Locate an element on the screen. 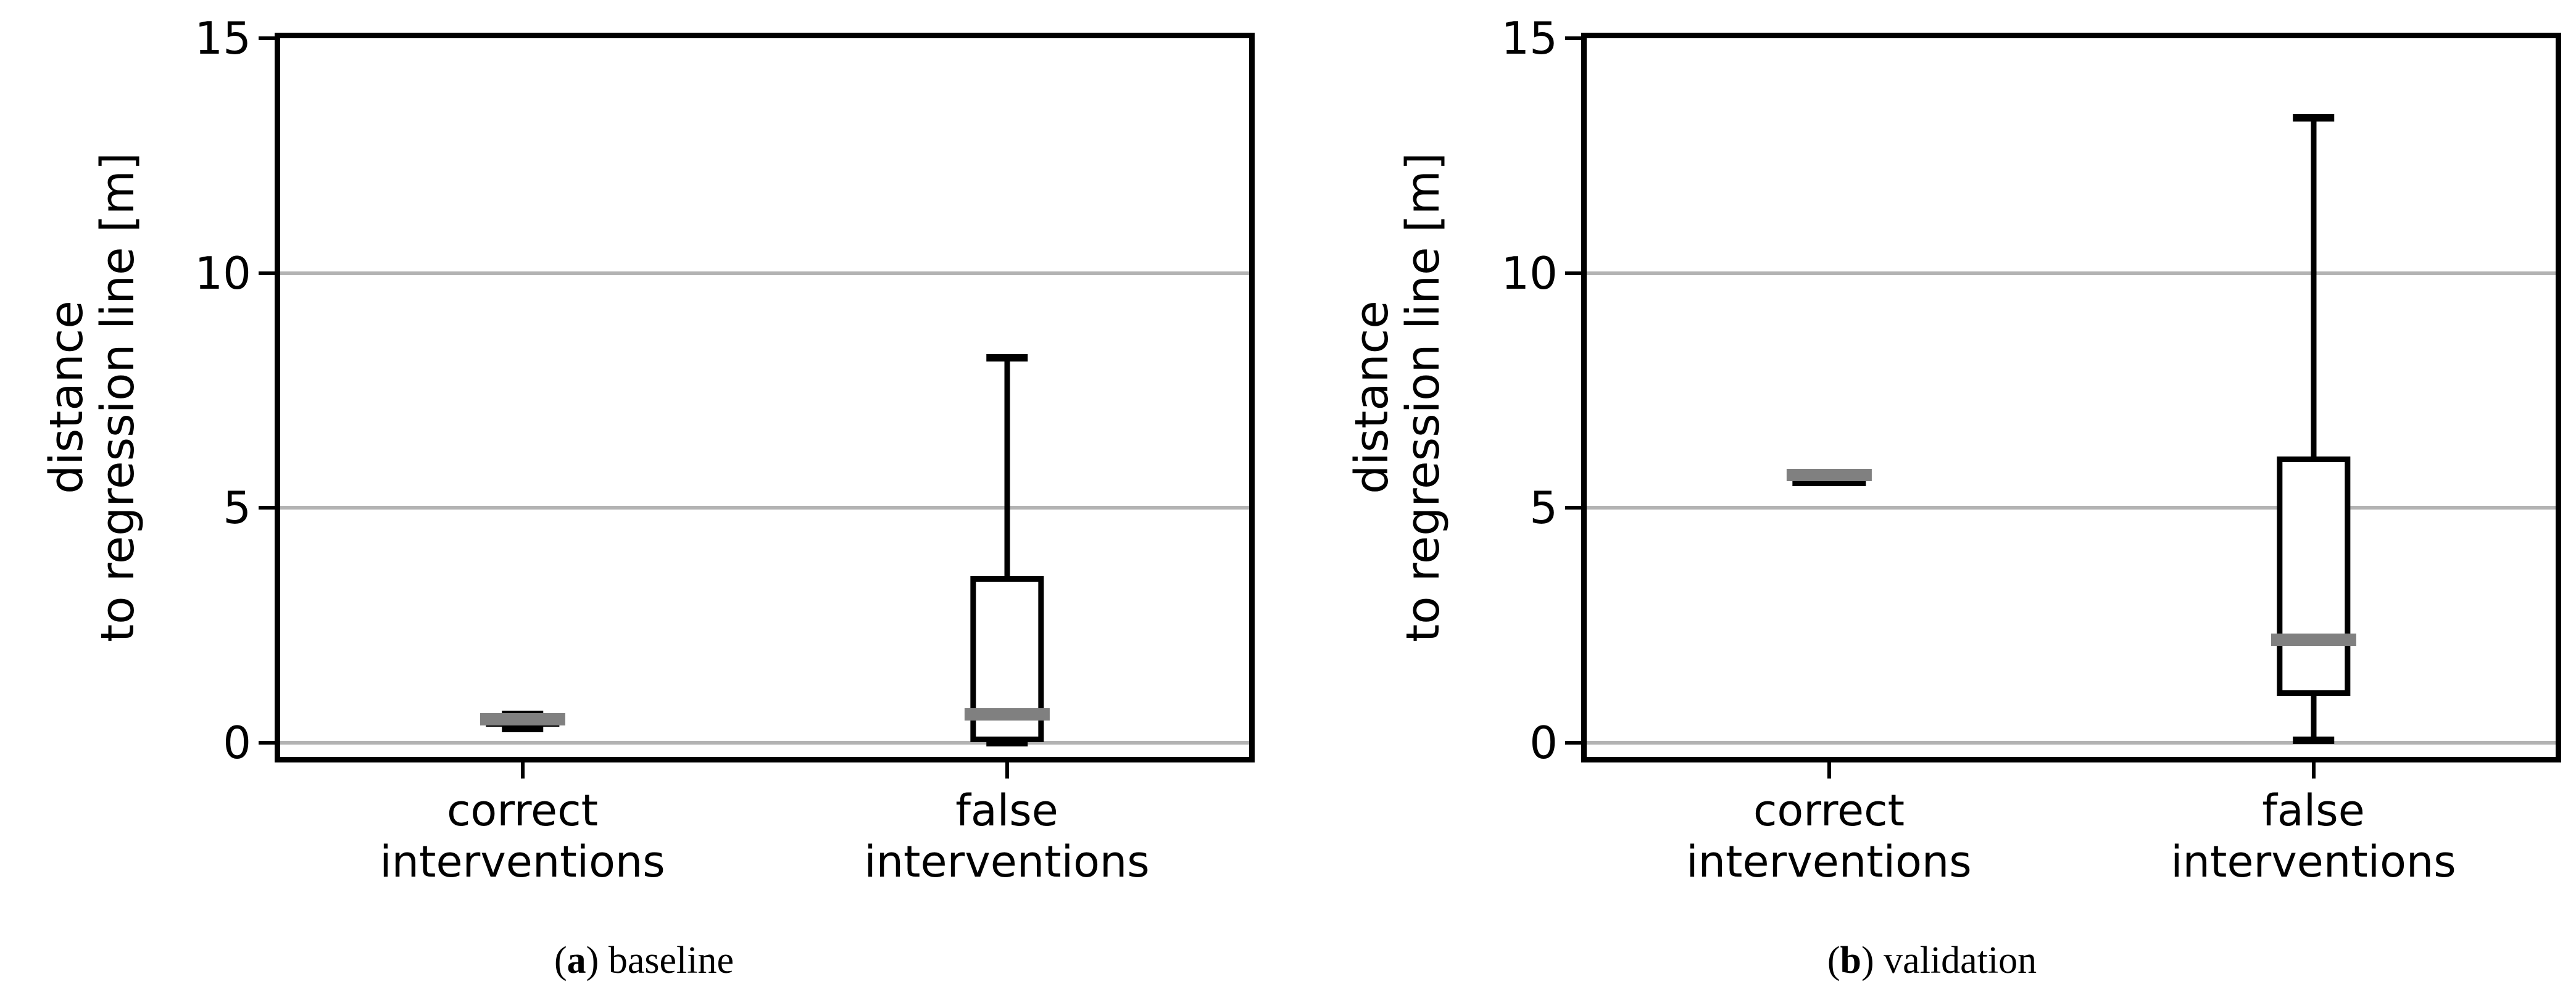 This screenshot has height=1008, width=2576. subfigure-caption-a: (a) baseline is located at coordinates (644, 961).